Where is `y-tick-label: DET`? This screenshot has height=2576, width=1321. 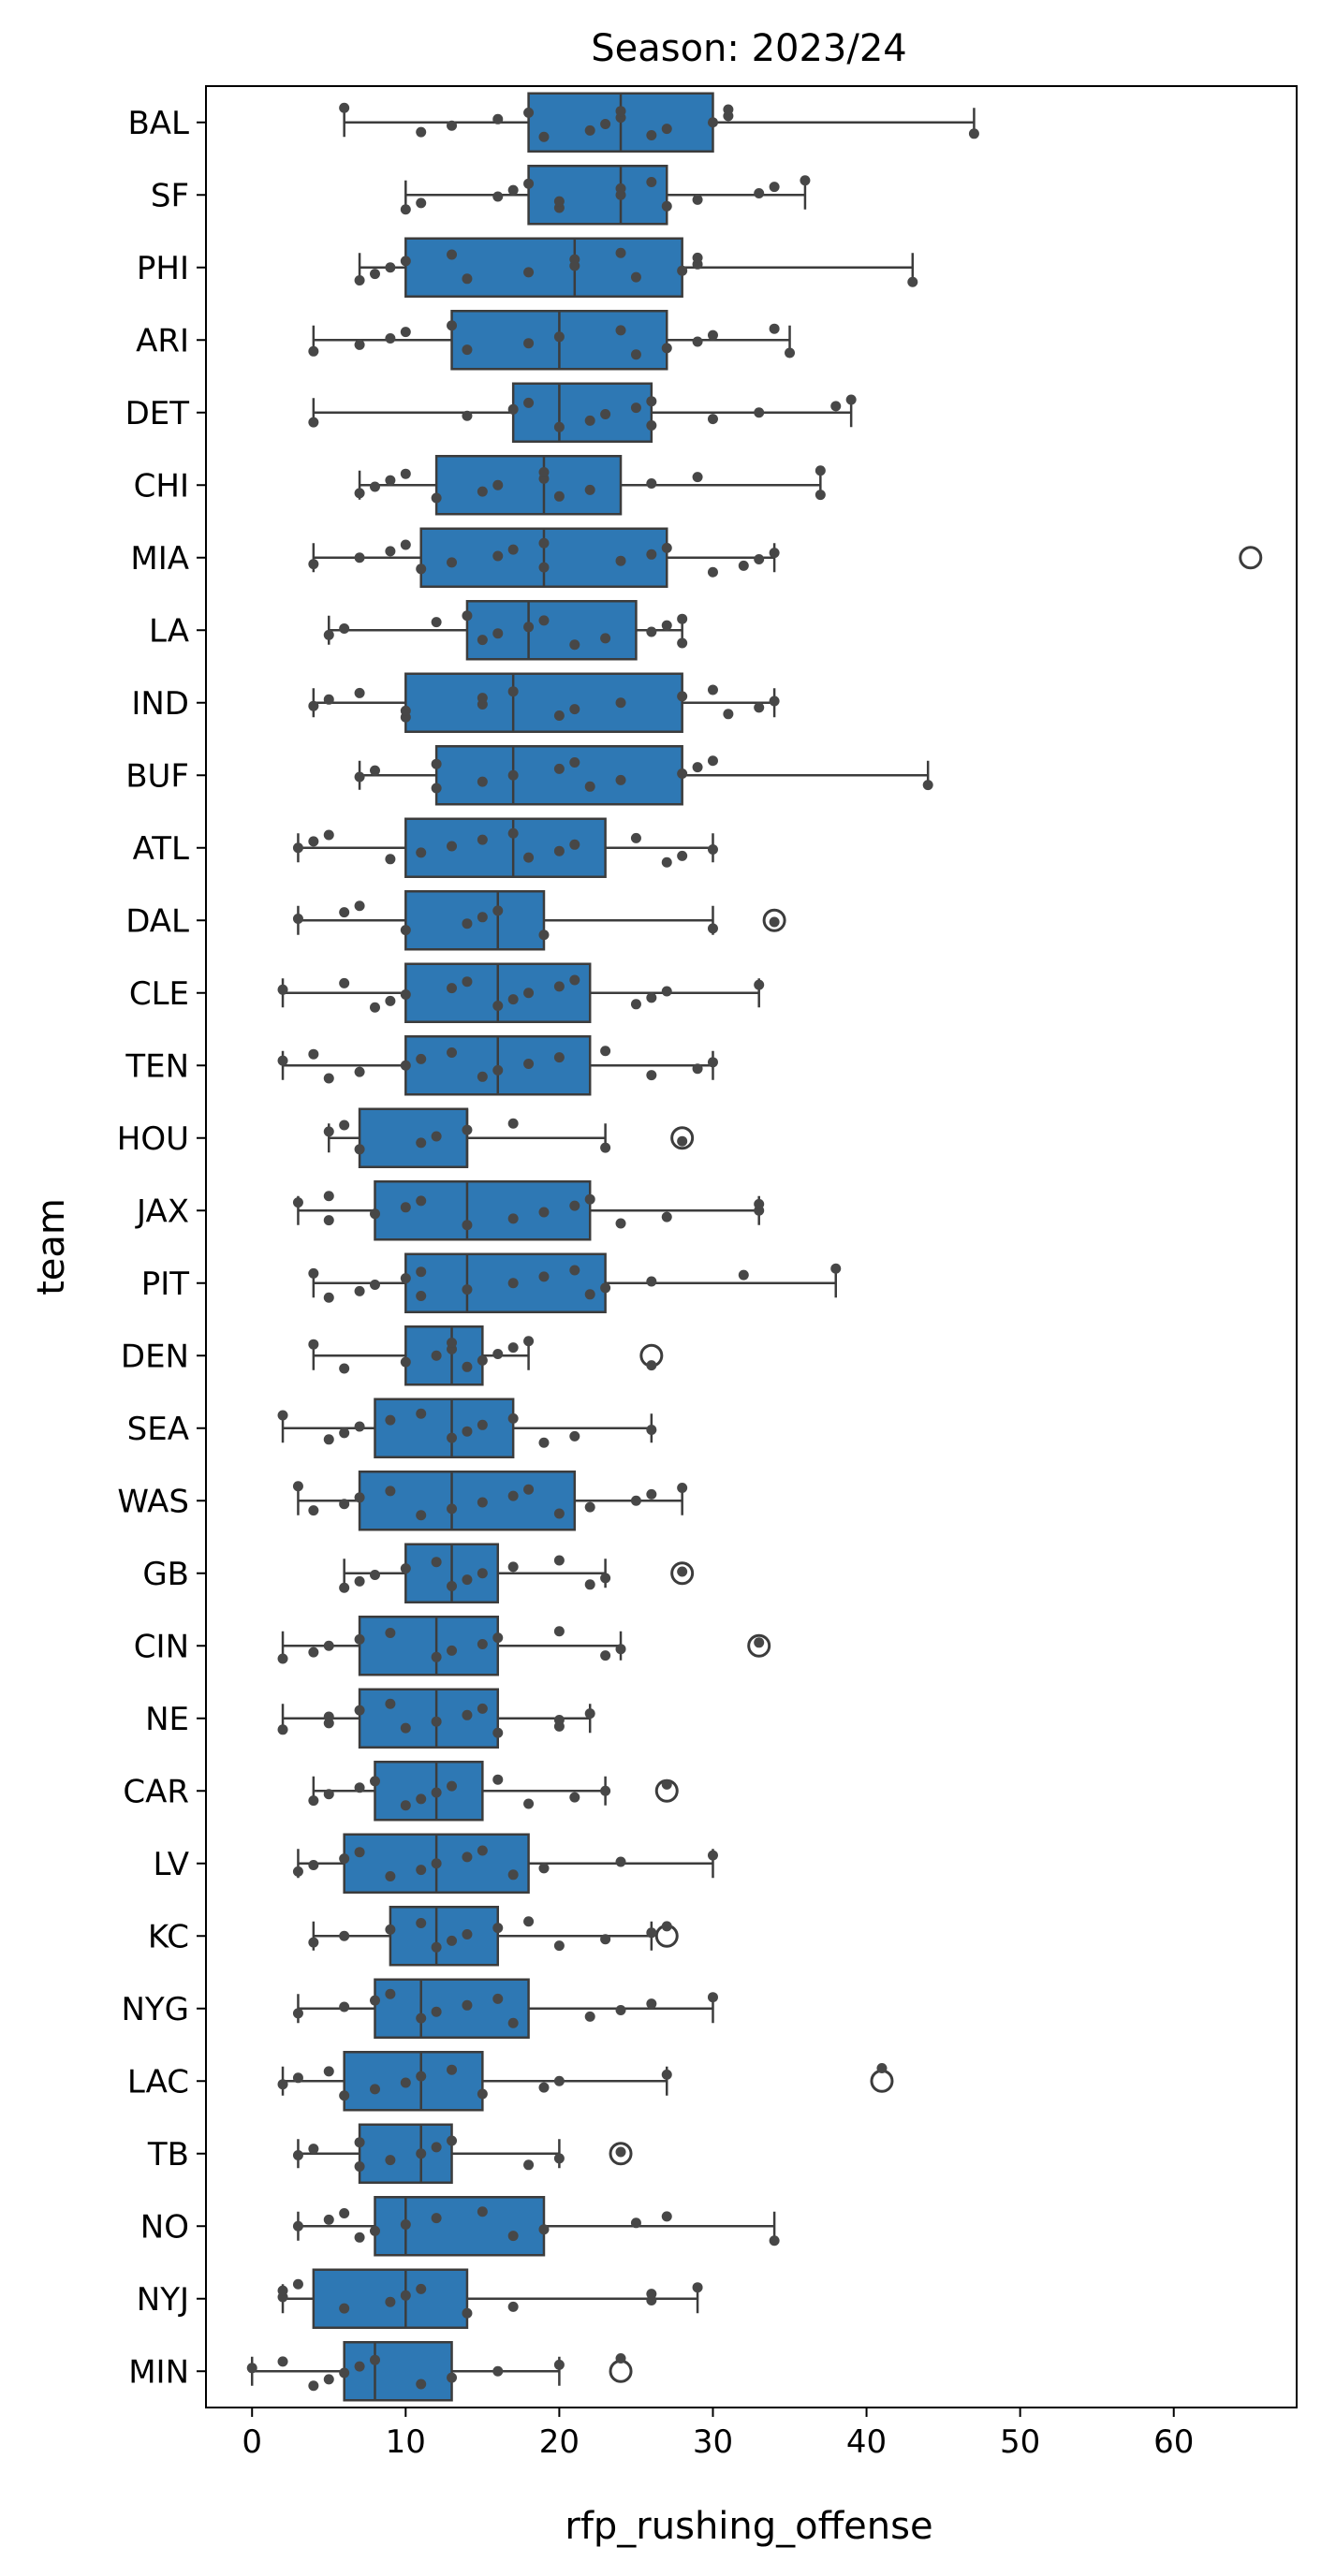 y-tick-label: DET is located at coordinates (157, 413).